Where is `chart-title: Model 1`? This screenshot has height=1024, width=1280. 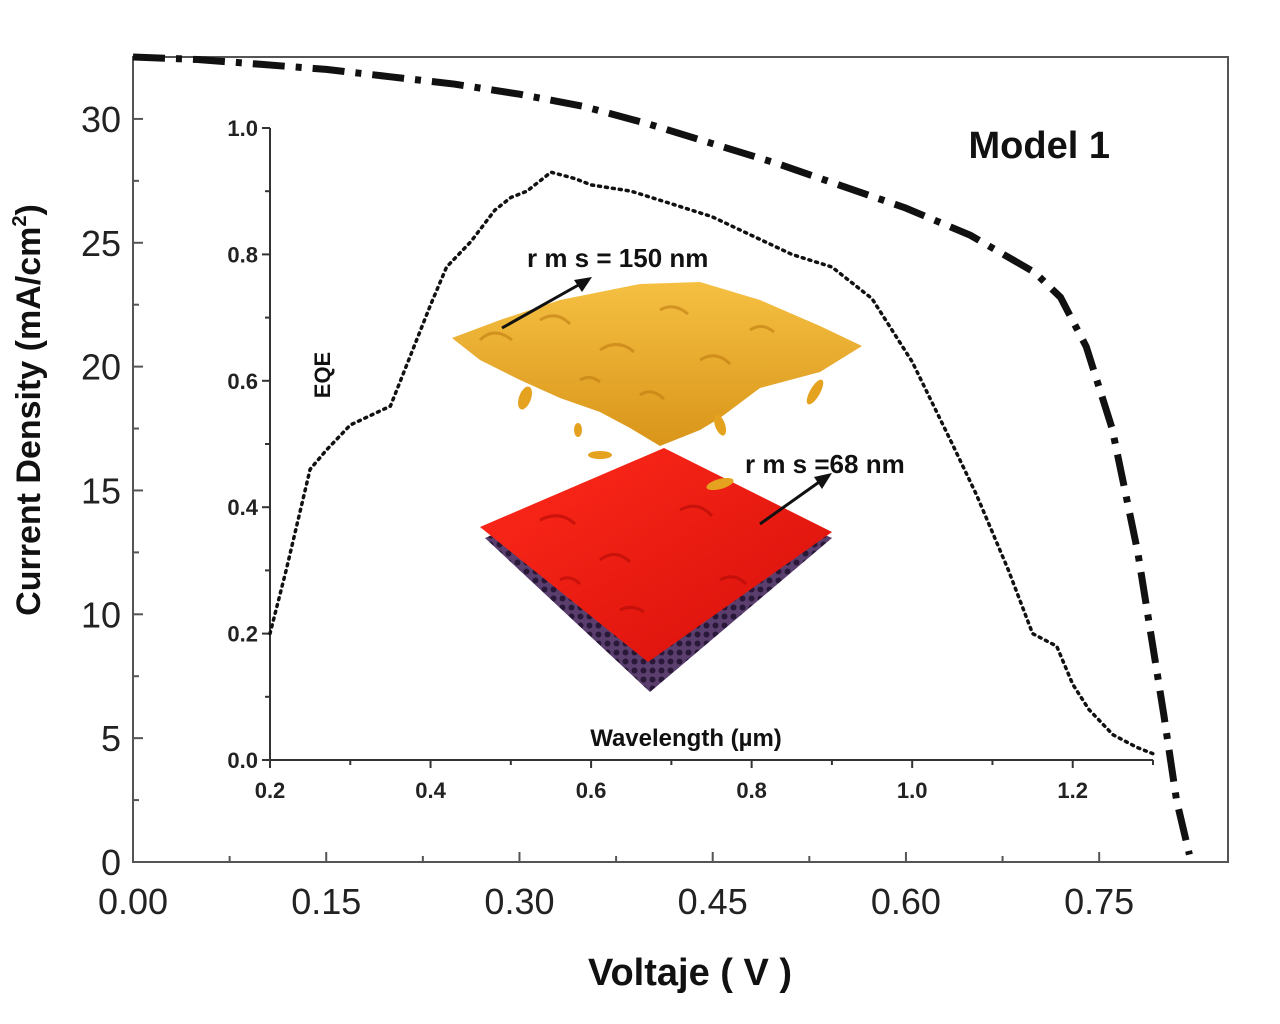 chart-title: Model 1 is located at coordinates (1039, 146).